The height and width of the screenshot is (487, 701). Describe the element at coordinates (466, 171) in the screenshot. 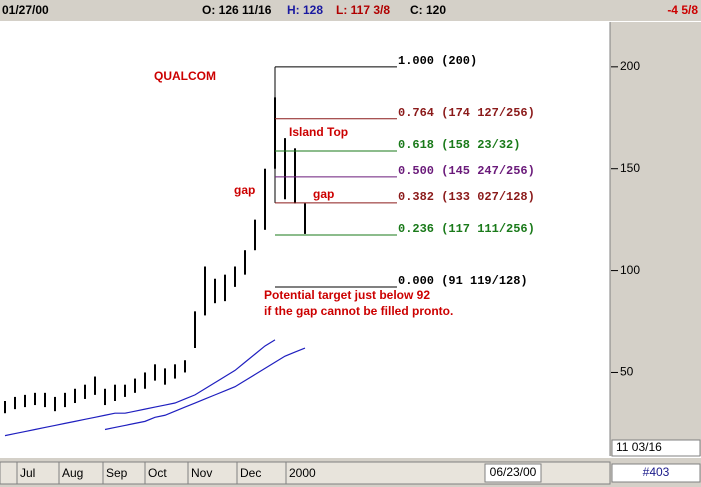

I see `fib-label: 0.500 (145 247/256)` at that location.